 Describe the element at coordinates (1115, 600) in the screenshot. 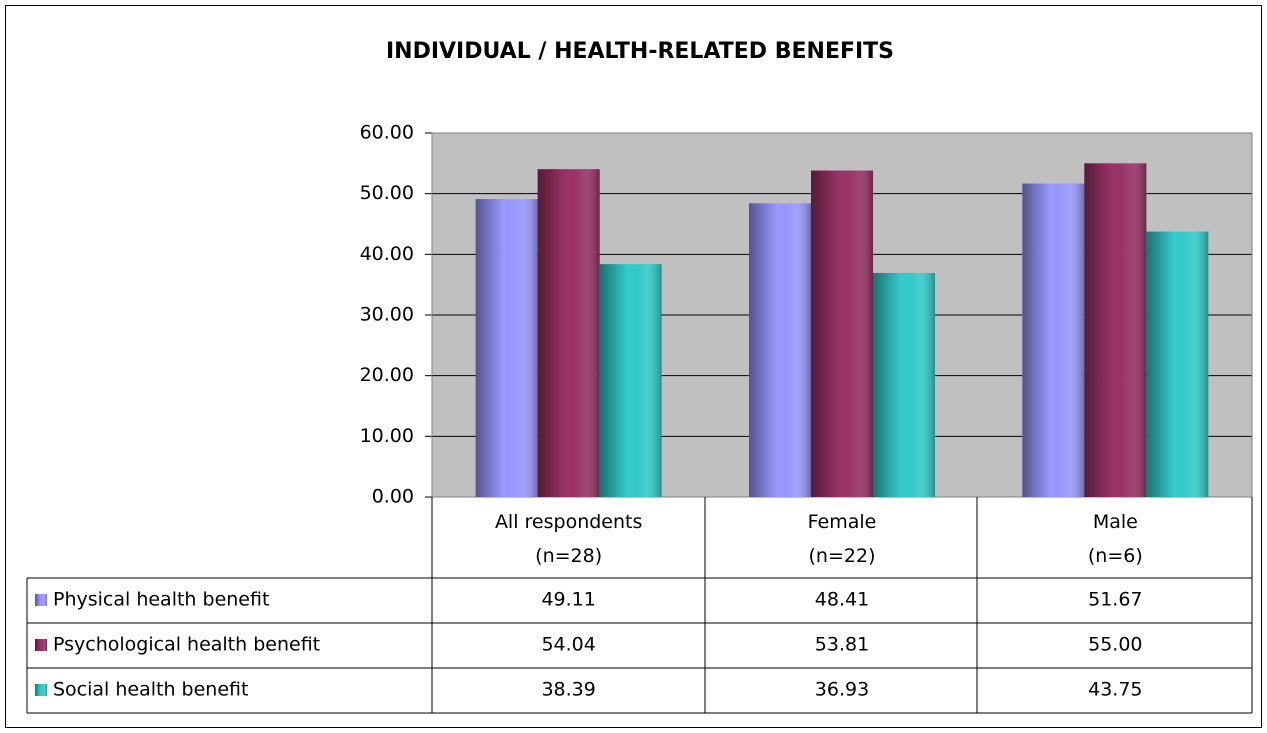

I see `table-value: 51.67` at that location.